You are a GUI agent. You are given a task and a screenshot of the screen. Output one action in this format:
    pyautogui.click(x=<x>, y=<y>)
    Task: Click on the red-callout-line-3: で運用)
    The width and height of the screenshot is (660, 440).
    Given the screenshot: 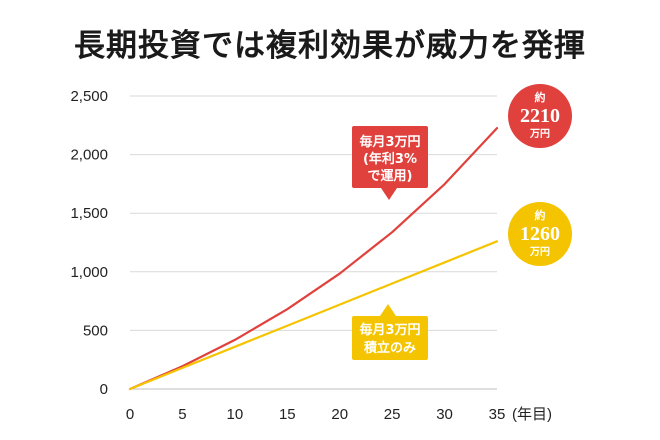 What is the action you would take?
    pyautogui.click(x=390, y=176)
    